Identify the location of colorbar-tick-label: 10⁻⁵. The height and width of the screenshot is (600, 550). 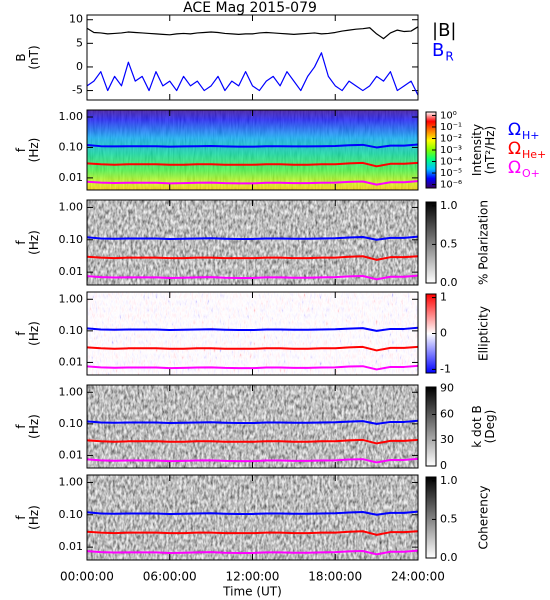
(451, 173).